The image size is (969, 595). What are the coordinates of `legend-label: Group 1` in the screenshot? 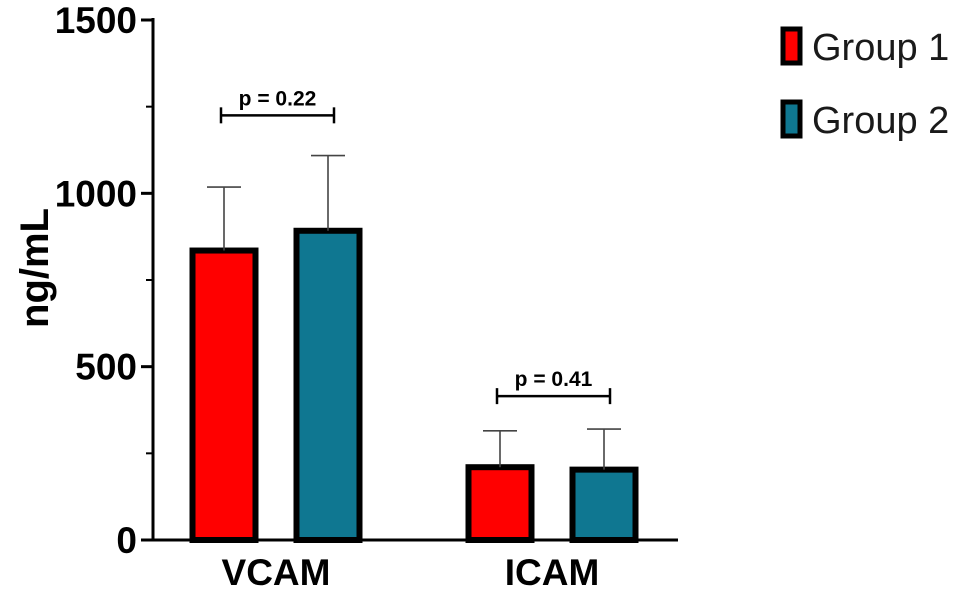 It's located at (880, 48).